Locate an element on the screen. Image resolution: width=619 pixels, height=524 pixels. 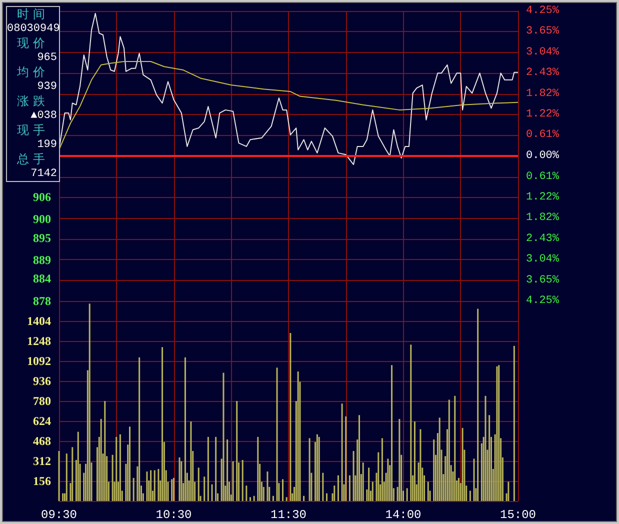
text: 现手 is located at coordinates (33, 130).